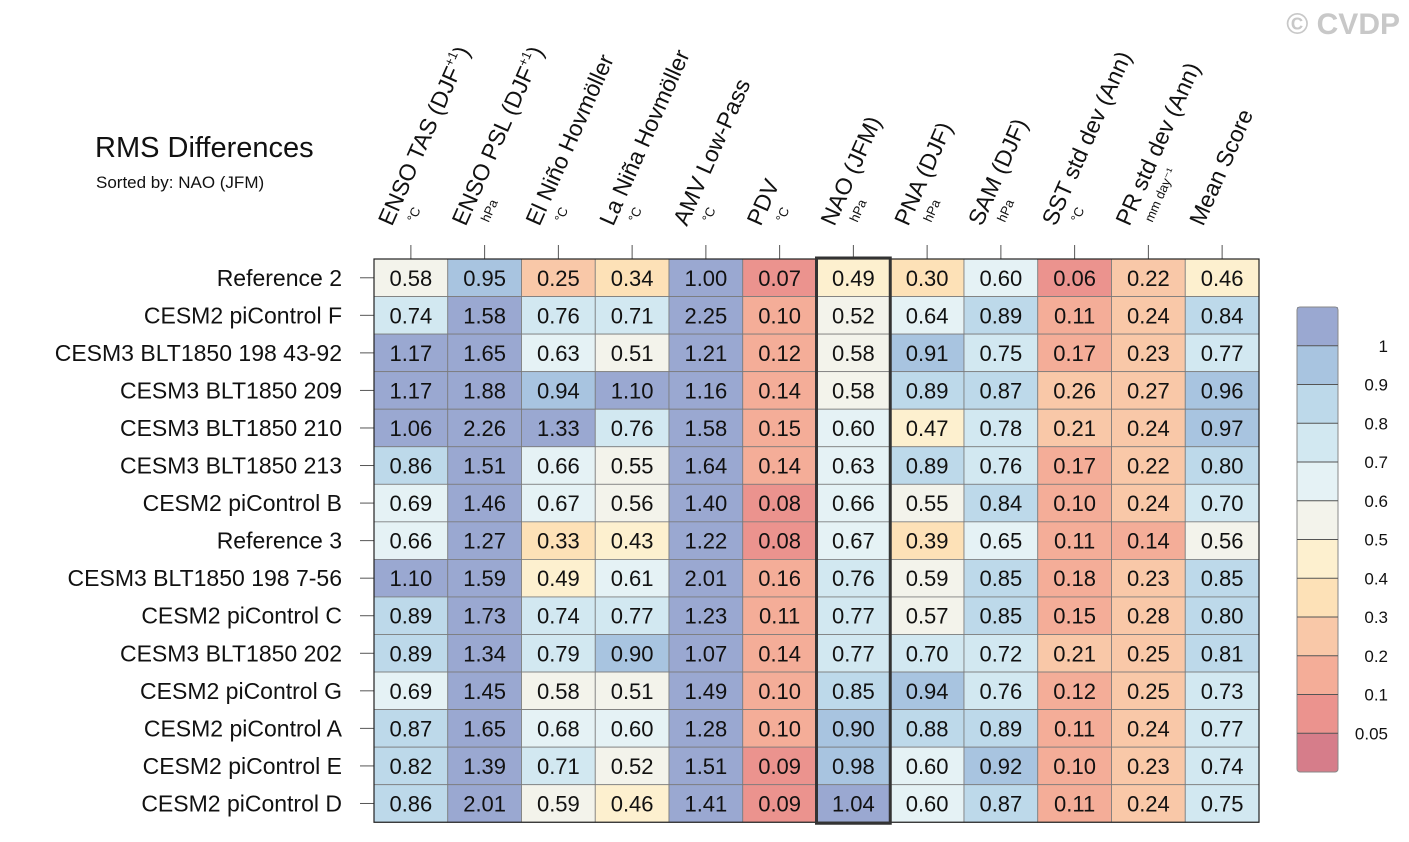 Image resolution: width=1409 pixels, height=842 pixels. Describe the element at coordinates (1222, 803) in the screenshot. I see `cell-value: 0.75` at that location.